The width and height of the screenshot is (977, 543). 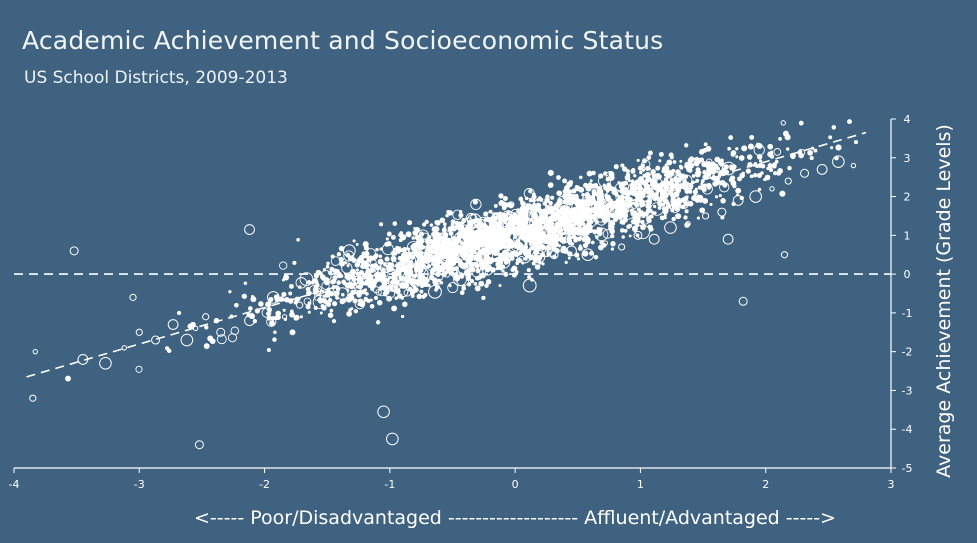 I want to click on y-axis-title: Average Achievement (Grade Levels), so click(x=944, y=301).